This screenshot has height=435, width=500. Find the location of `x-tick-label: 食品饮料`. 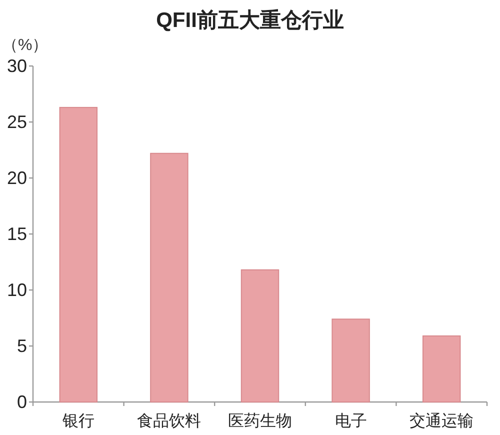

x-tick-label: 食品饮料 is located at coordinates (169, 421).